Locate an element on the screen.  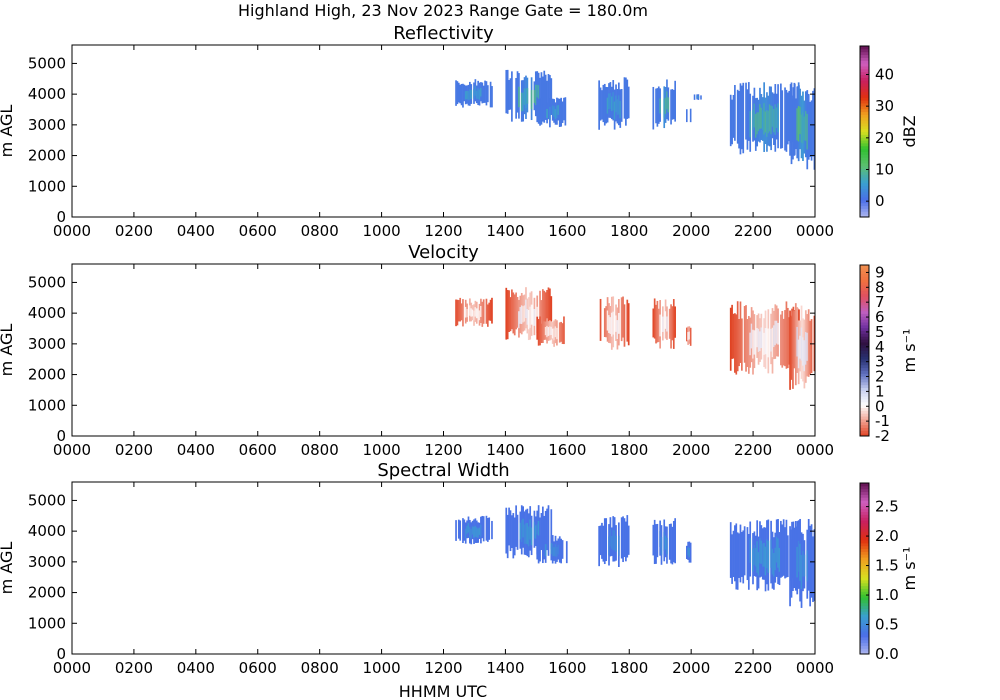
x-tick-label: 1200 is located at coordinates (443, 450).